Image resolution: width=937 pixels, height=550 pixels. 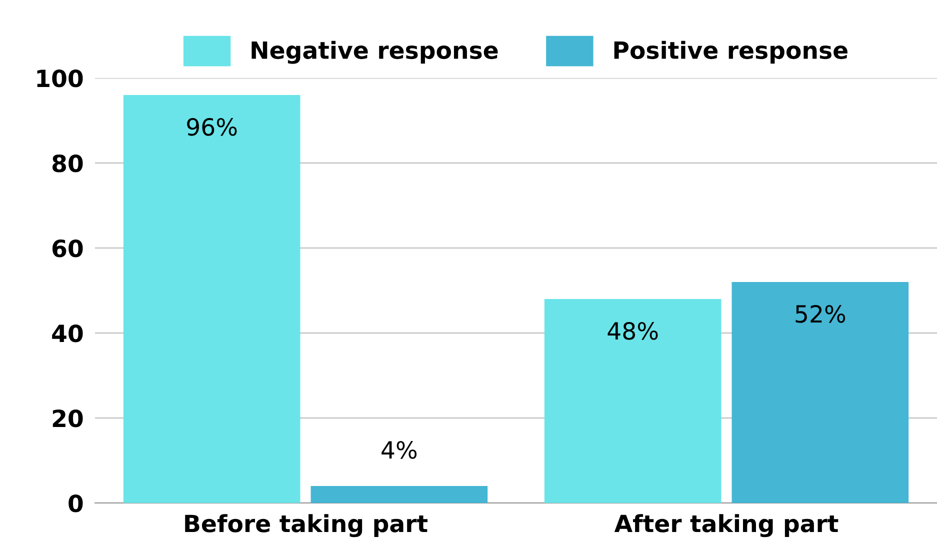 I want to click on y-tick-label: 0, so click(x=75, y=503).